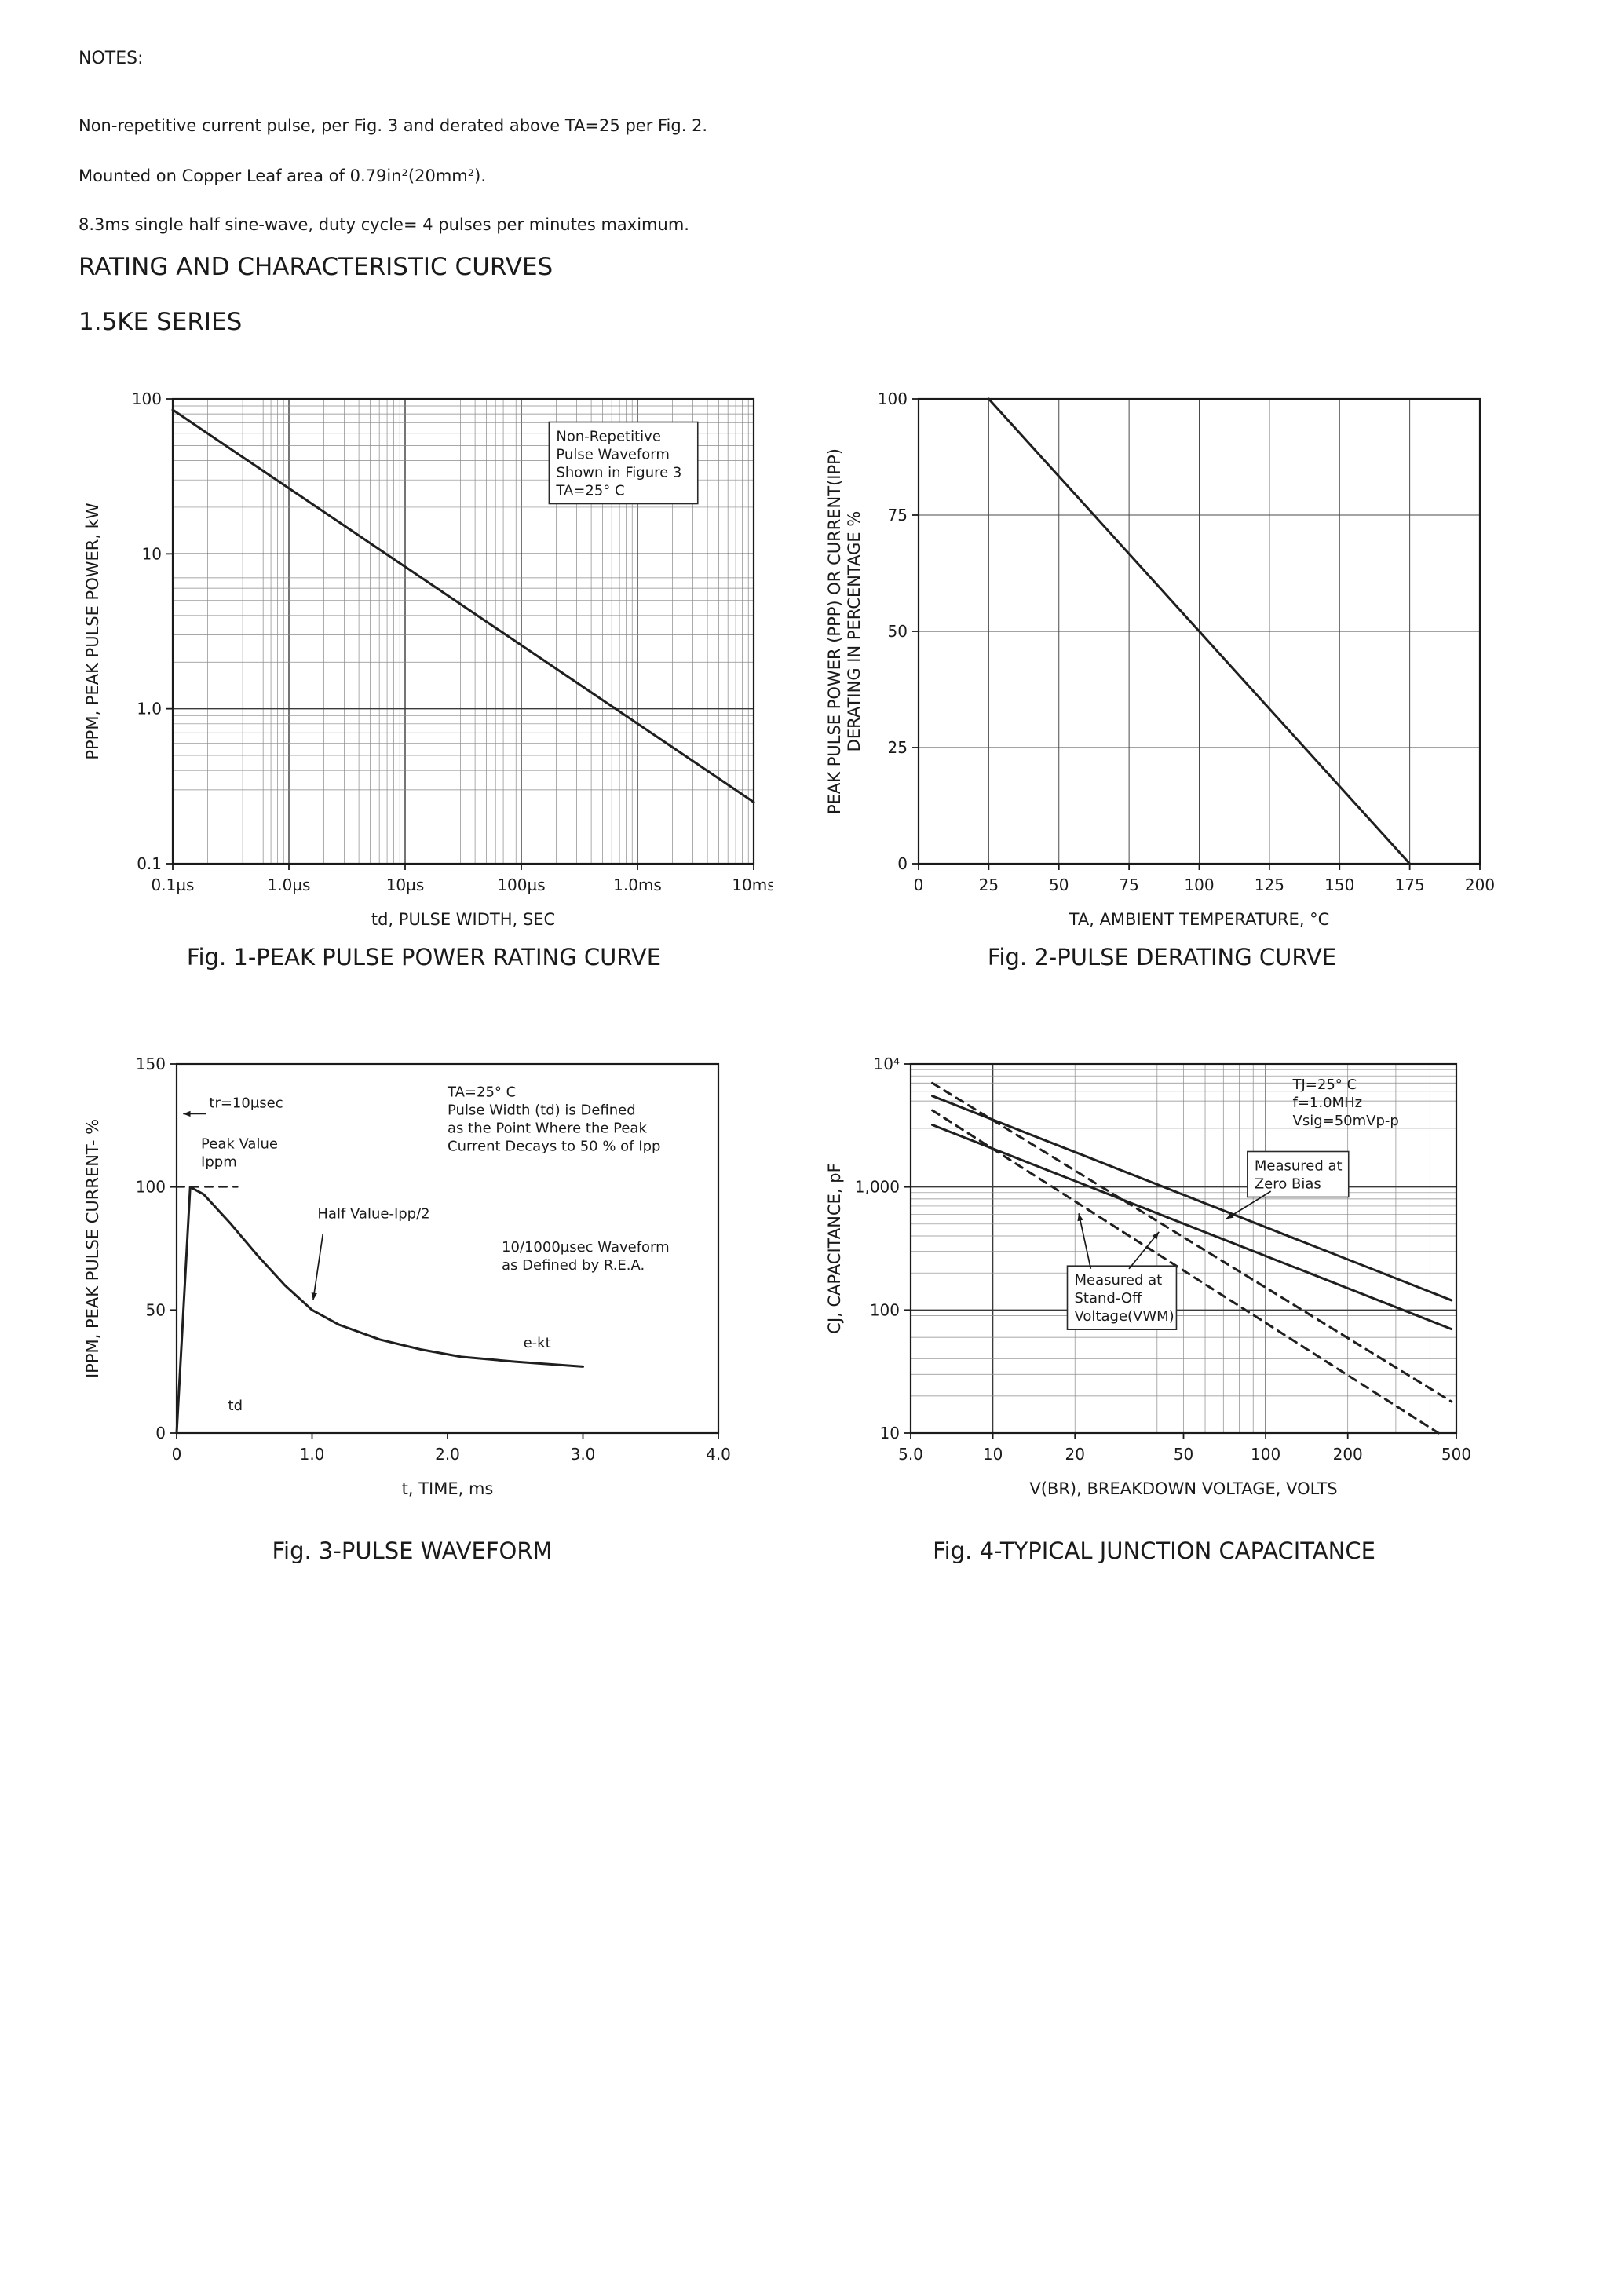 Image resolution: width=1622 pixels, height=2296 pixels. Describe the element at coordinates (608, 437) in the screenshot. I see `svg-text: Non-Repetitive` at that location.